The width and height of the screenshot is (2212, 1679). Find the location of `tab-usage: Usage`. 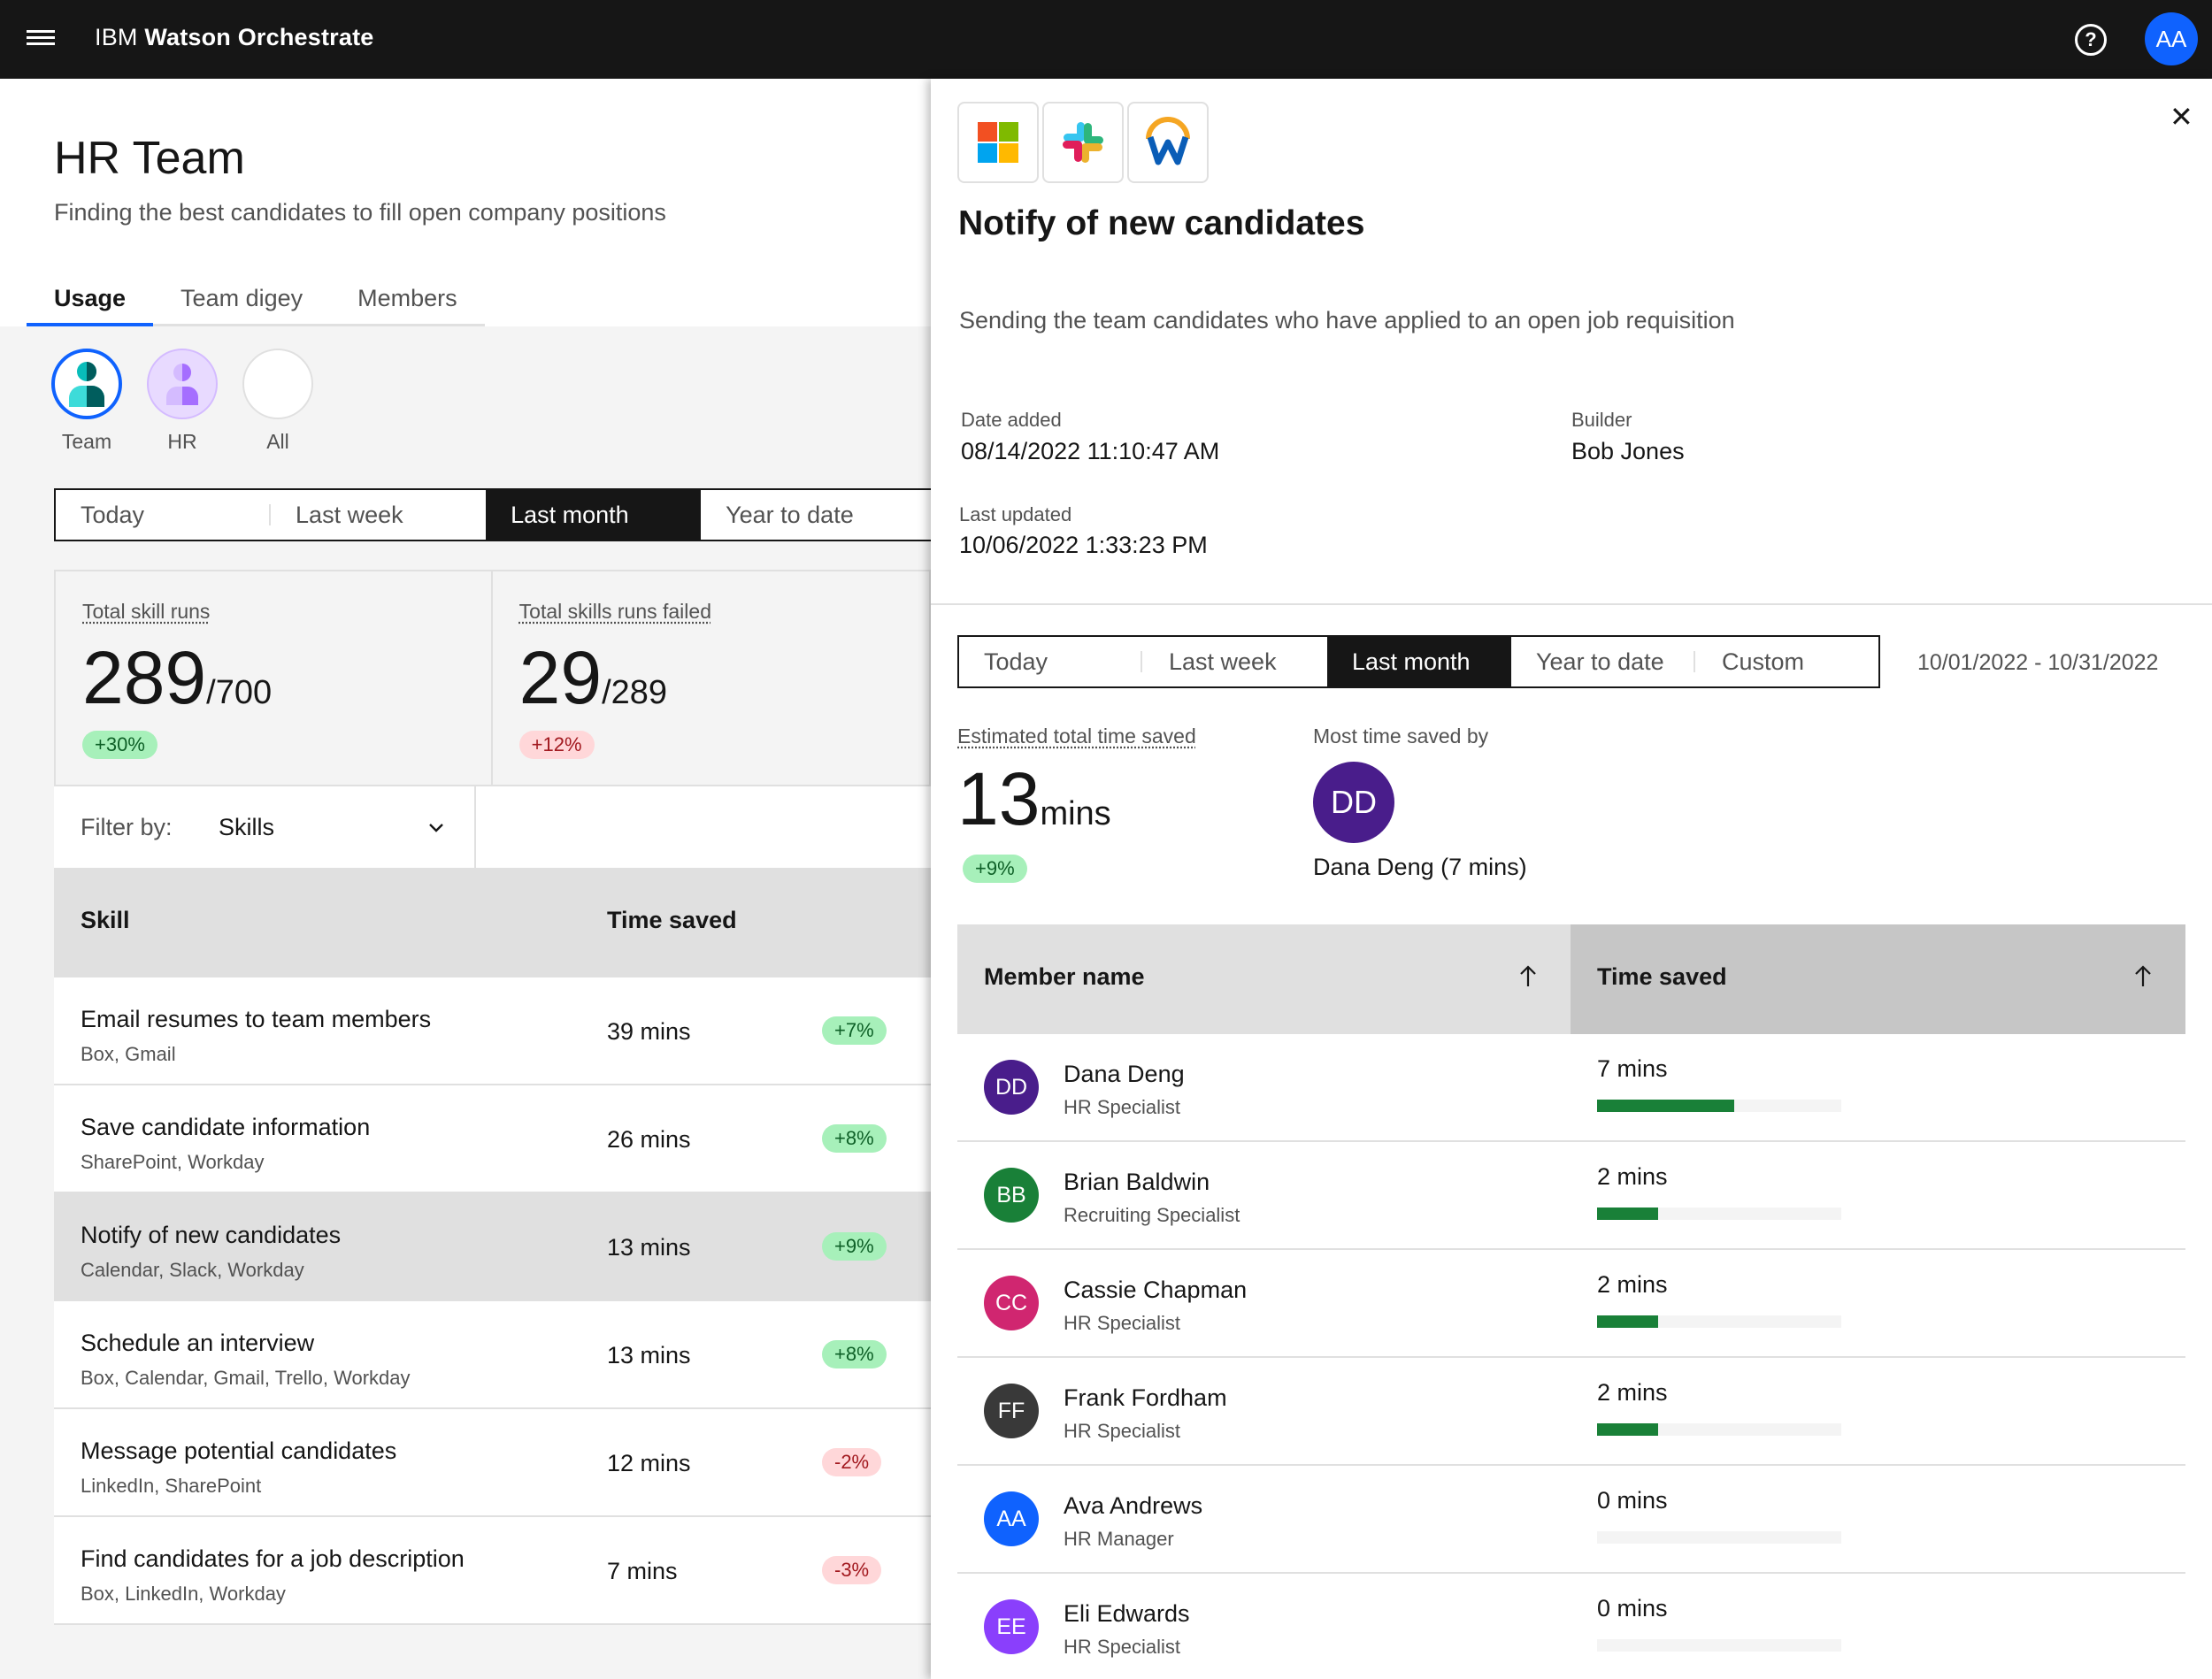

tab-usage: Usage is located at coordinates (91, 299).